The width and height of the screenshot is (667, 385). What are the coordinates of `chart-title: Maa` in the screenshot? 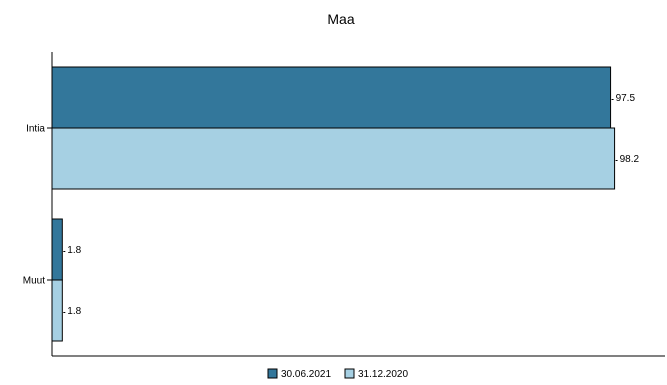 It's located at (340, 19).